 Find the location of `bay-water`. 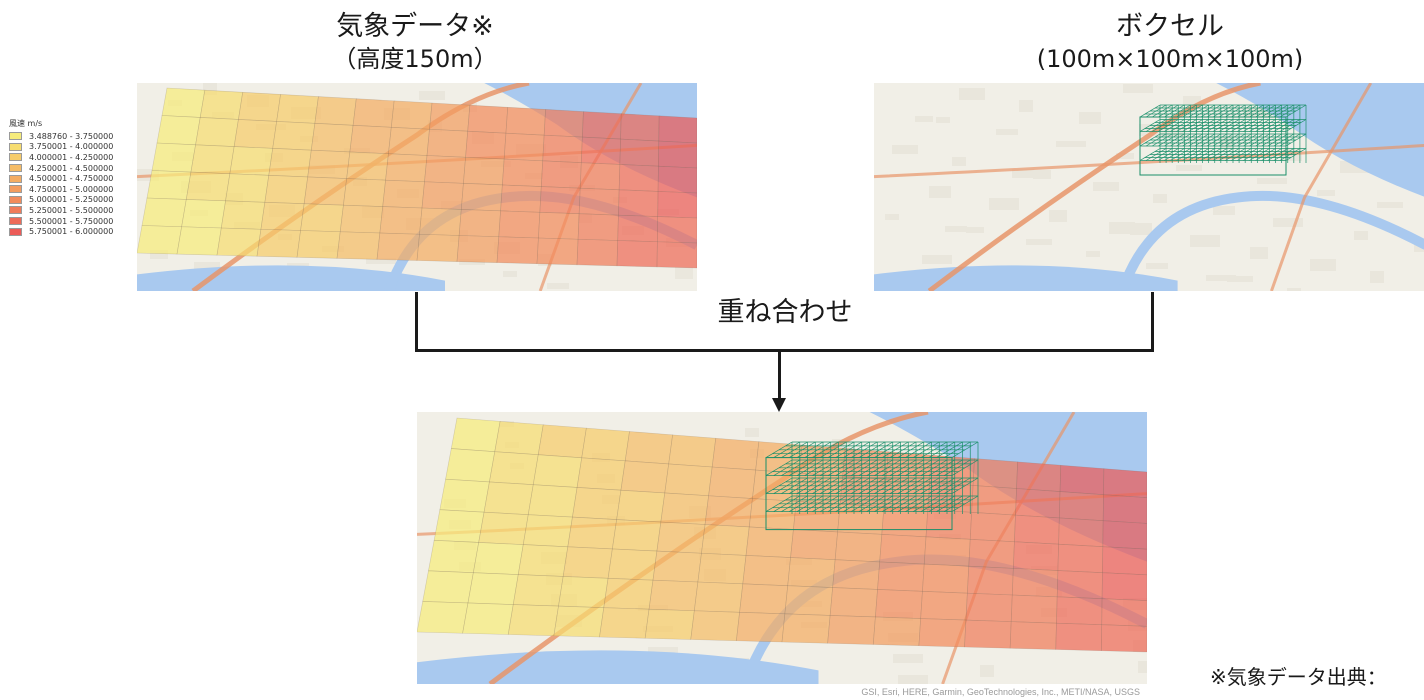

bay-water is located at coordinates (1320, 140).